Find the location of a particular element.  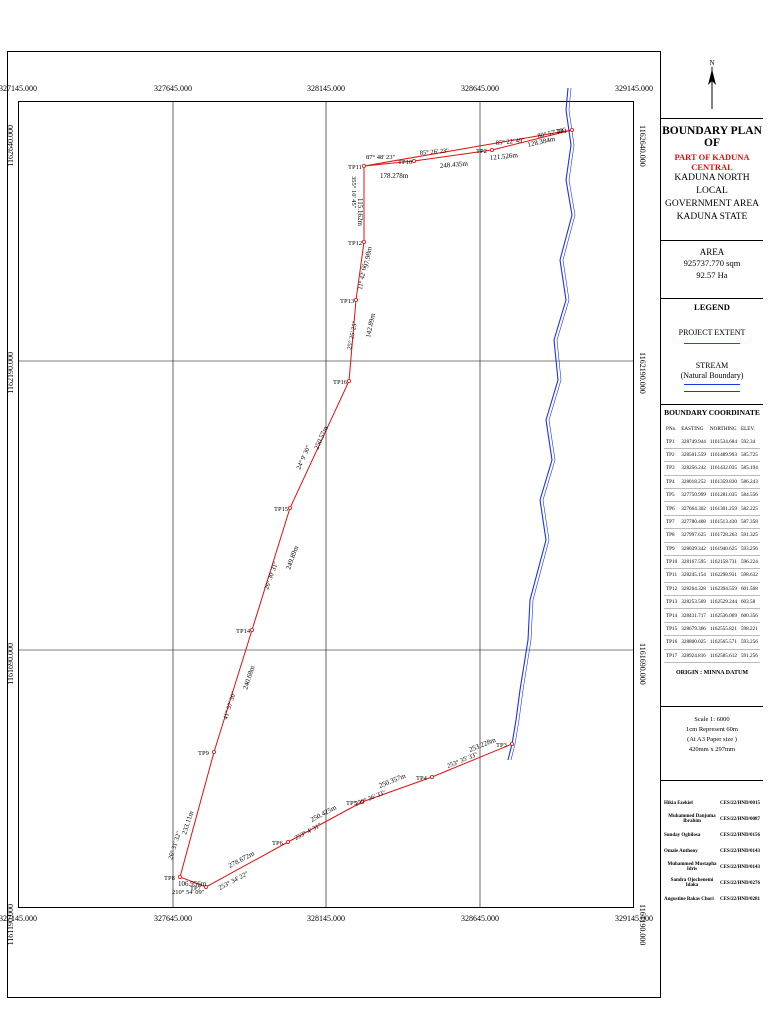

coordinate-cell: 1161281.035 is located at coordinates (723, 495).